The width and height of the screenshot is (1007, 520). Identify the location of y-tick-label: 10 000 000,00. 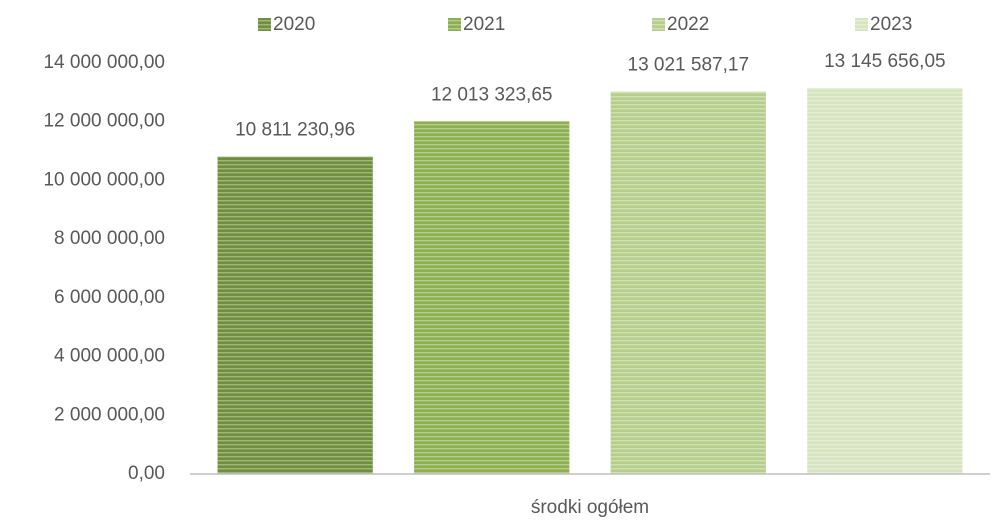
(104, 179).